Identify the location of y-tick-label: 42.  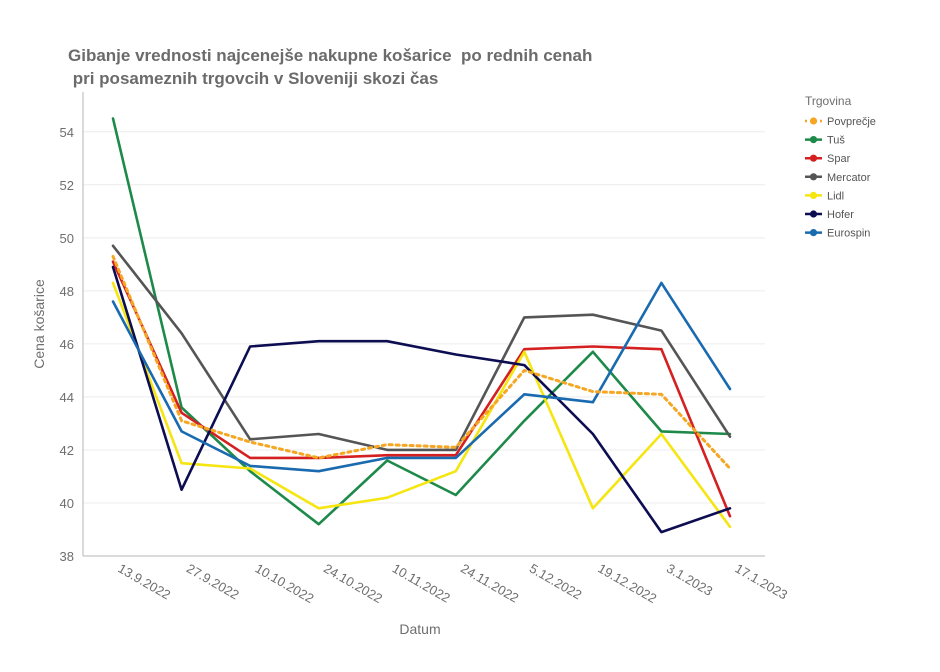
(67, 450).